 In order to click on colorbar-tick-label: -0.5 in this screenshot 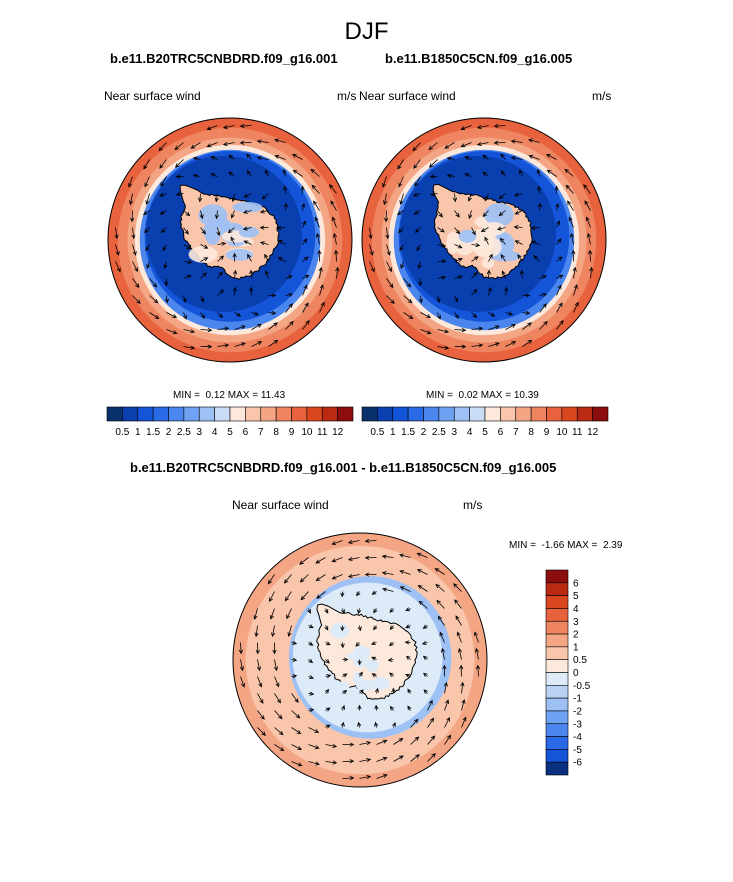, I will do `click(582, 686)`.